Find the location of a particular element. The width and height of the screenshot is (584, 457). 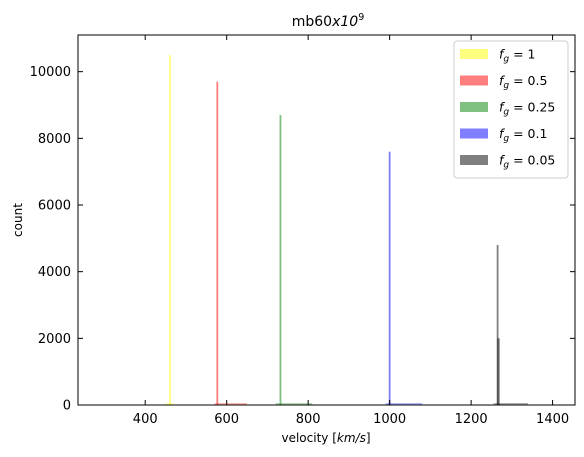

chart-title-superscript: 9 is located at coordinates (361, 17).